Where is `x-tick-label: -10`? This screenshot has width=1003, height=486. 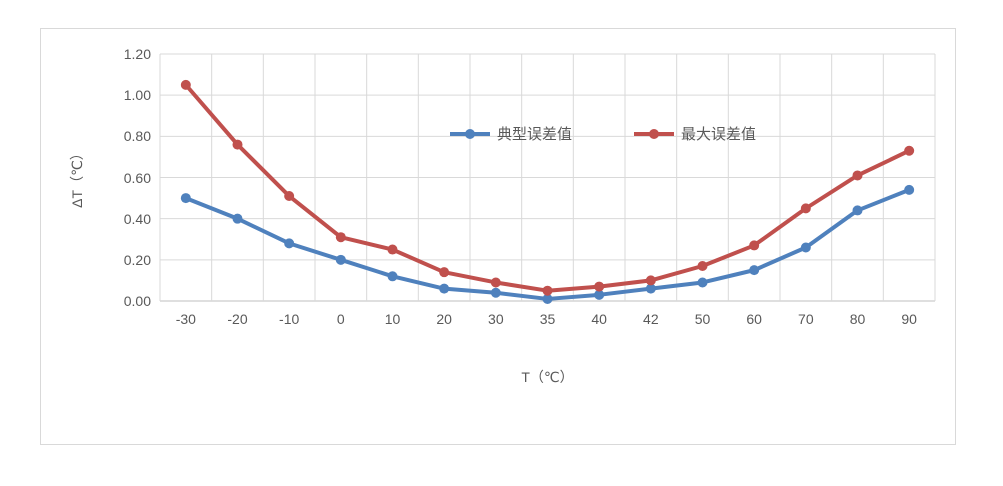
x-tick-label: -10 is located at coordinates (289, 319).